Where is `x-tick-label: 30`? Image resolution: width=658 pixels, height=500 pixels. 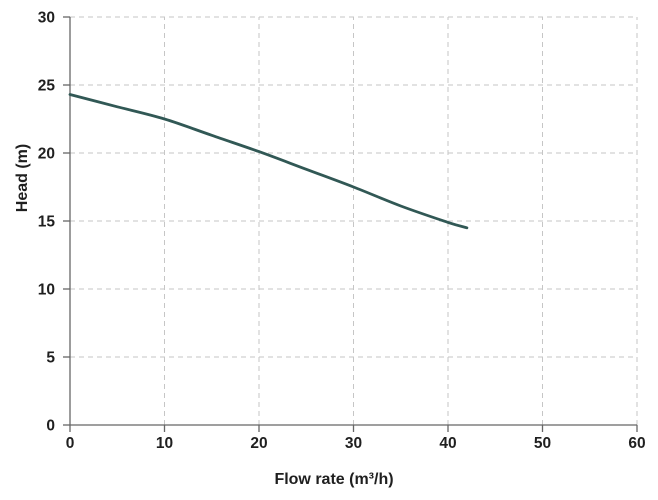
x-tick-label: 30 is located at coordinates (353, 443).